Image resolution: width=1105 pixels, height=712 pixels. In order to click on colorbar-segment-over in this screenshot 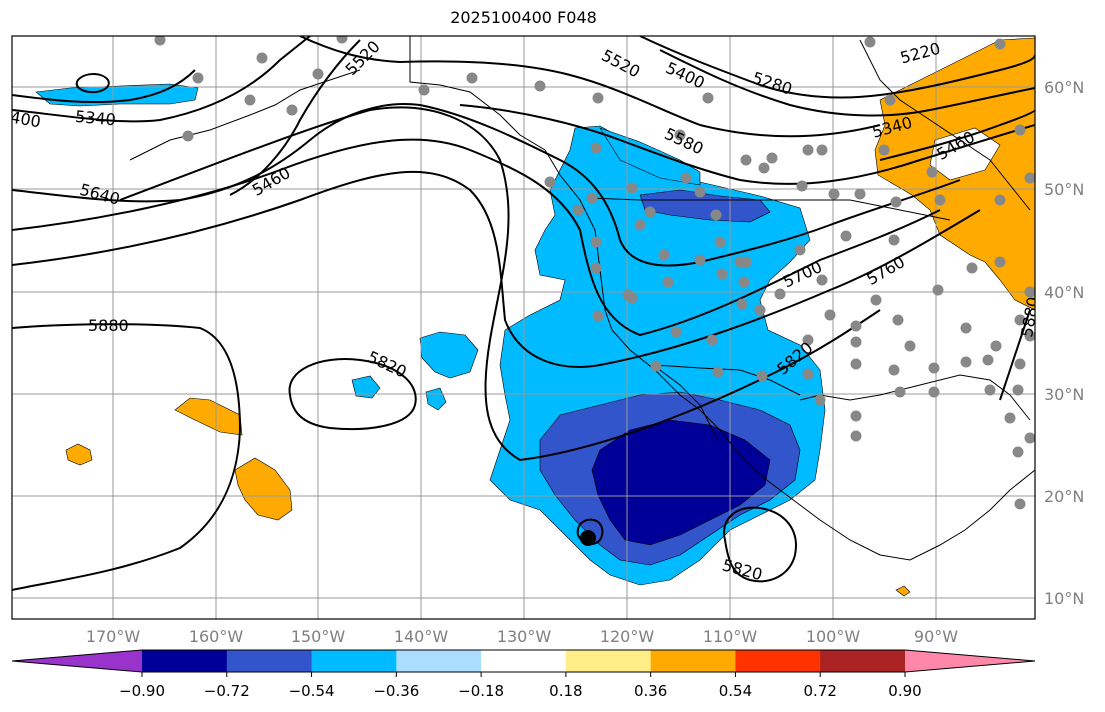, I will do `click(970, 661)`.